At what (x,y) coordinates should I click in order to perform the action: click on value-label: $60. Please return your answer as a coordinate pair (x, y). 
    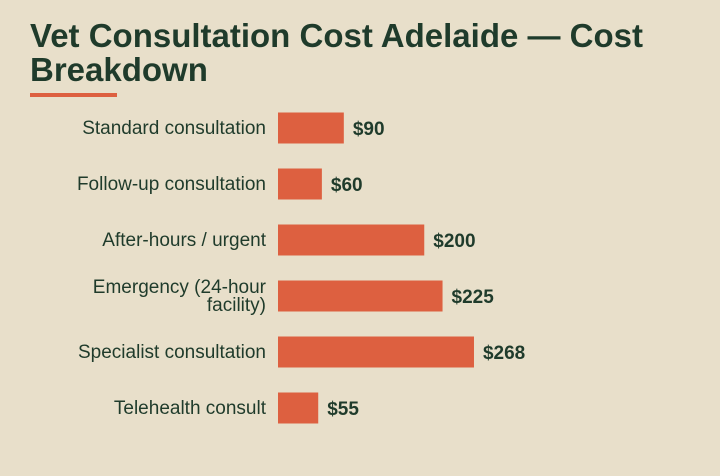
    Looking at the image, I should click on (347, 185).